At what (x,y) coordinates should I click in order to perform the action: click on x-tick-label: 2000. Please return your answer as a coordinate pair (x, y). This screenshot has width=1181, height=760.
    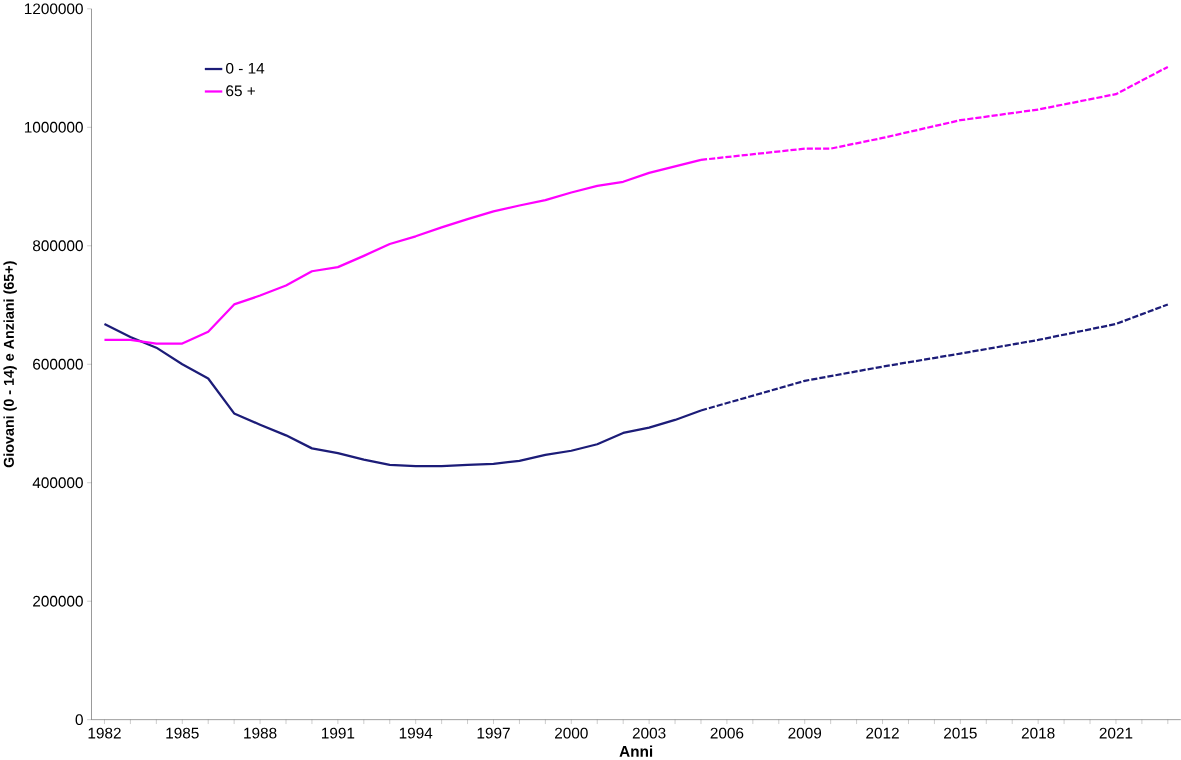
    Looking at the image, I should click on (571, 733).